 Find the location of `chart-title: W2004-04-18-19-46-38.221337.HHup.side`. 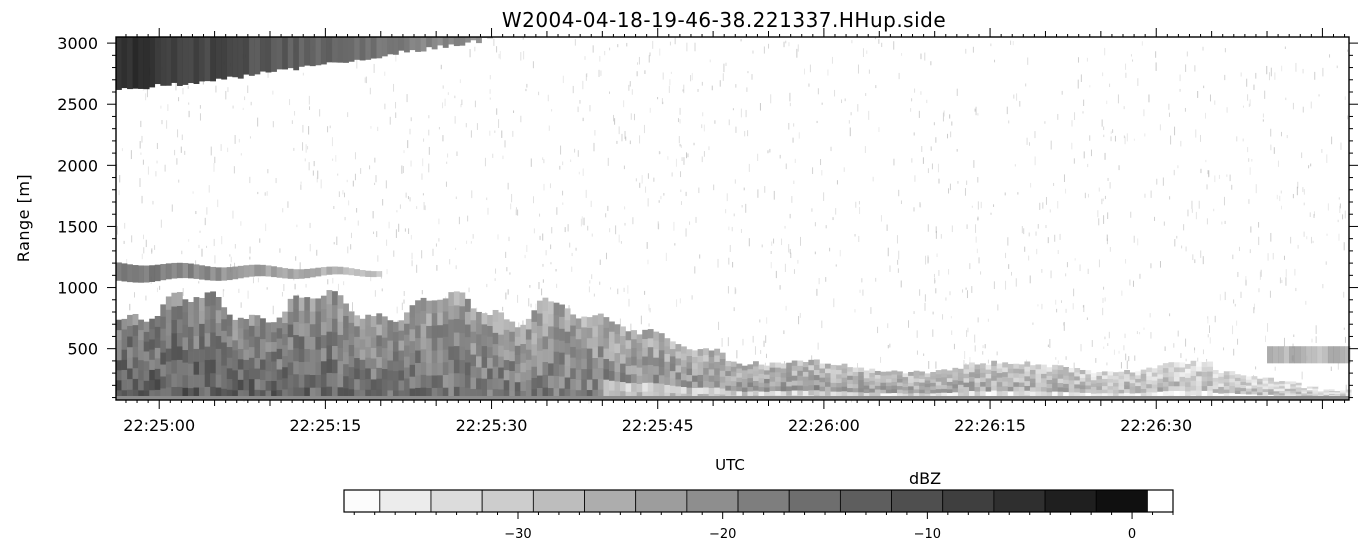

chart-title: W2004-04-18-19-46-38.221337.HHup.side is located at coordinates (724, 20).